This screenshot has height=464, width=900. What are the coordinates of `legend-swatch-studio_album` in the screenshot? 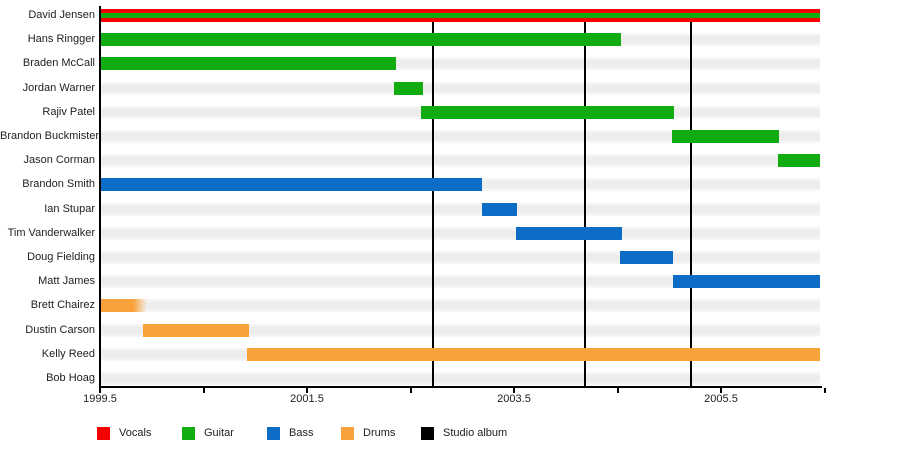 It's located at (427, 433).